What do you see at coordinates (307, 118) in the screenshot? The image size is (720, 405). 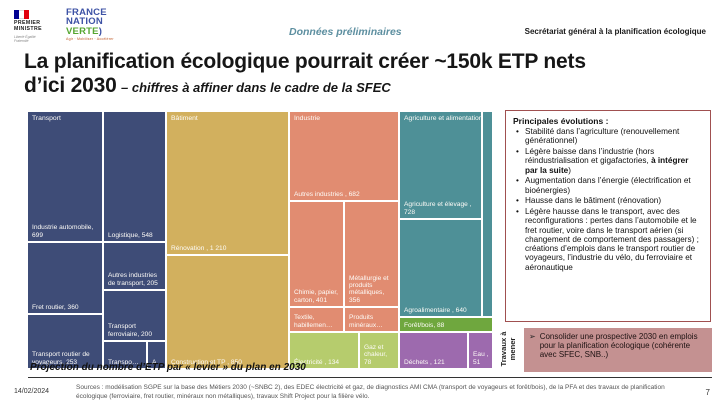 I see `treemap-sector-header: Industrie` at bounding box center [307, 118].